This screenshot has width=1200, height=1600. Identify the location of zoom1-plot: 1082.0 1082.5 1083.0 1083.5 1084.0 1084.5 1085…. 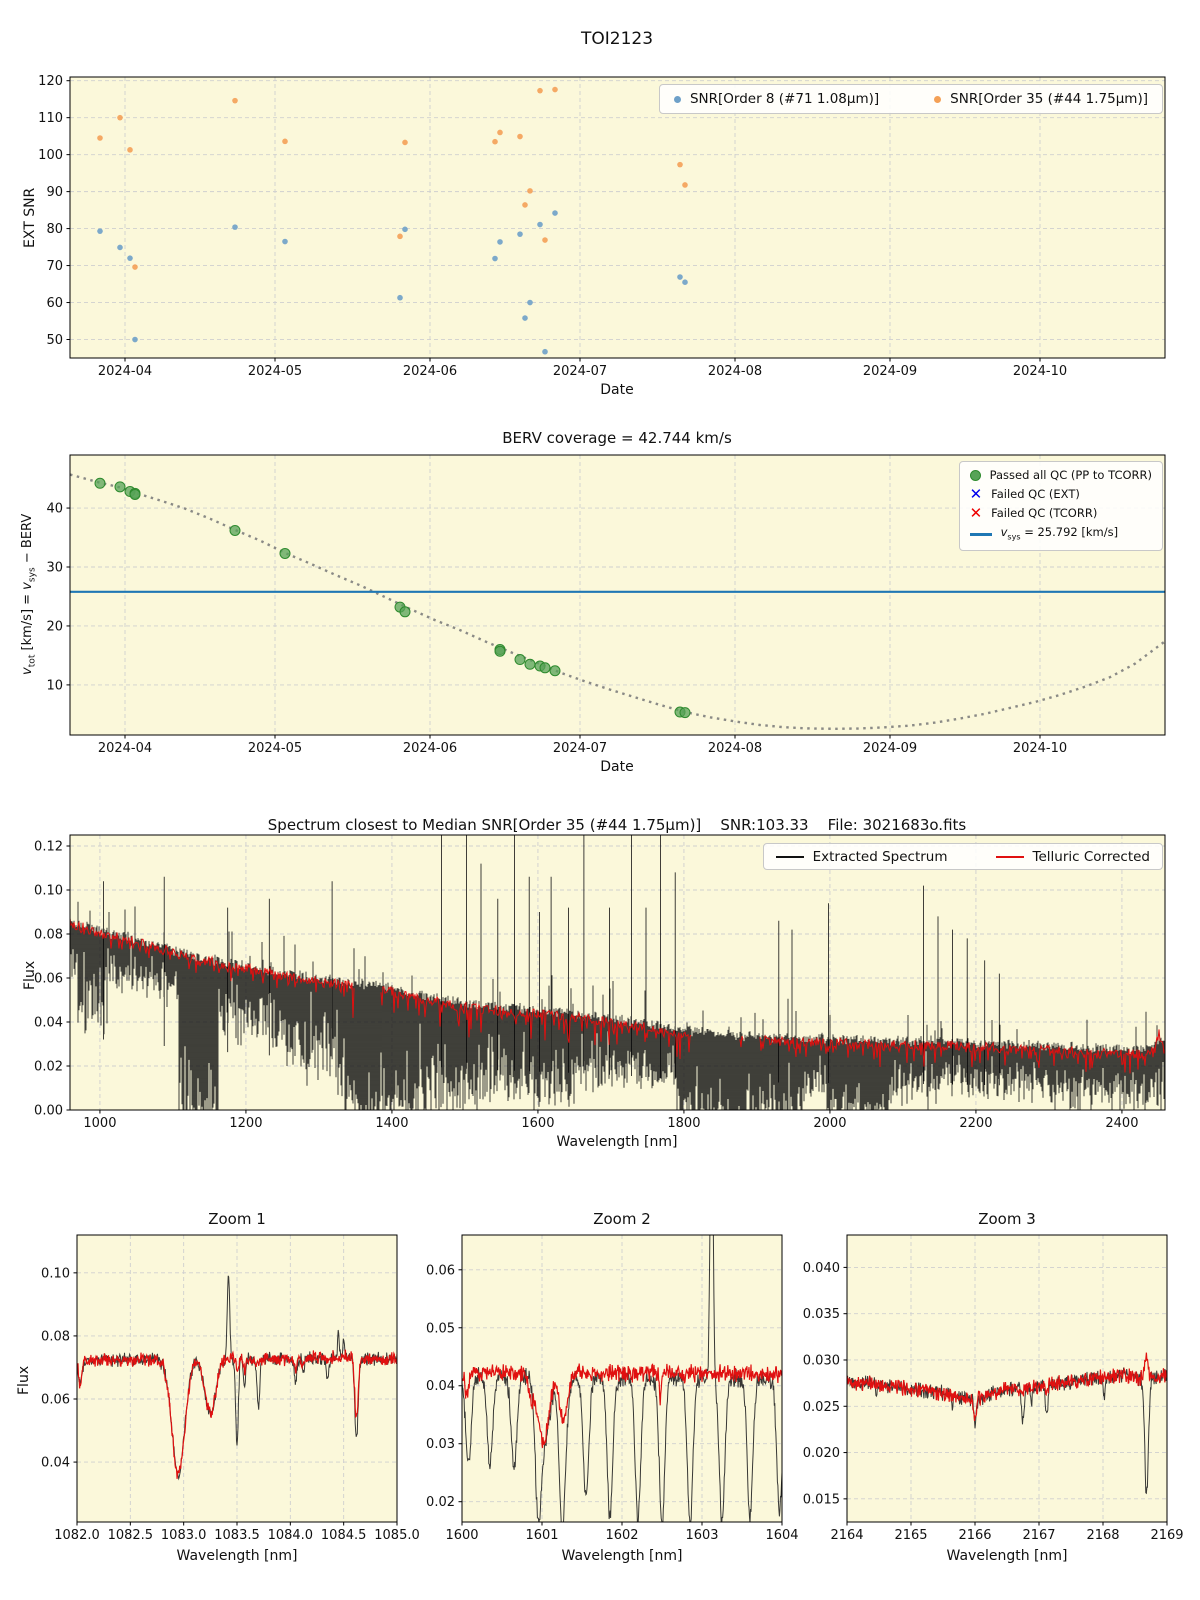
(230, 1388).